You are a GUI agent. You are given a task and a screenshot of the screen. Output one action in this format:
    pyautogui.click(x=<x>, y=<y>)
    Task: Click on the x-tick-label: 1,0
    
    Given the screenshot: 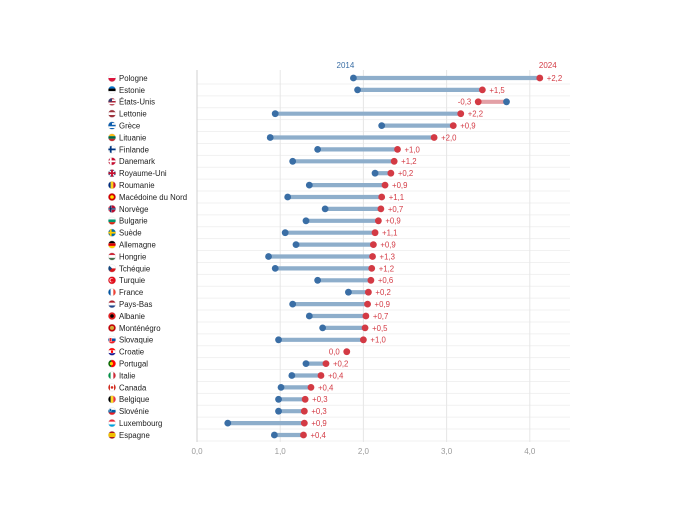 What is the action you would take?
    pyautogui.click(x=281, y=451)
    